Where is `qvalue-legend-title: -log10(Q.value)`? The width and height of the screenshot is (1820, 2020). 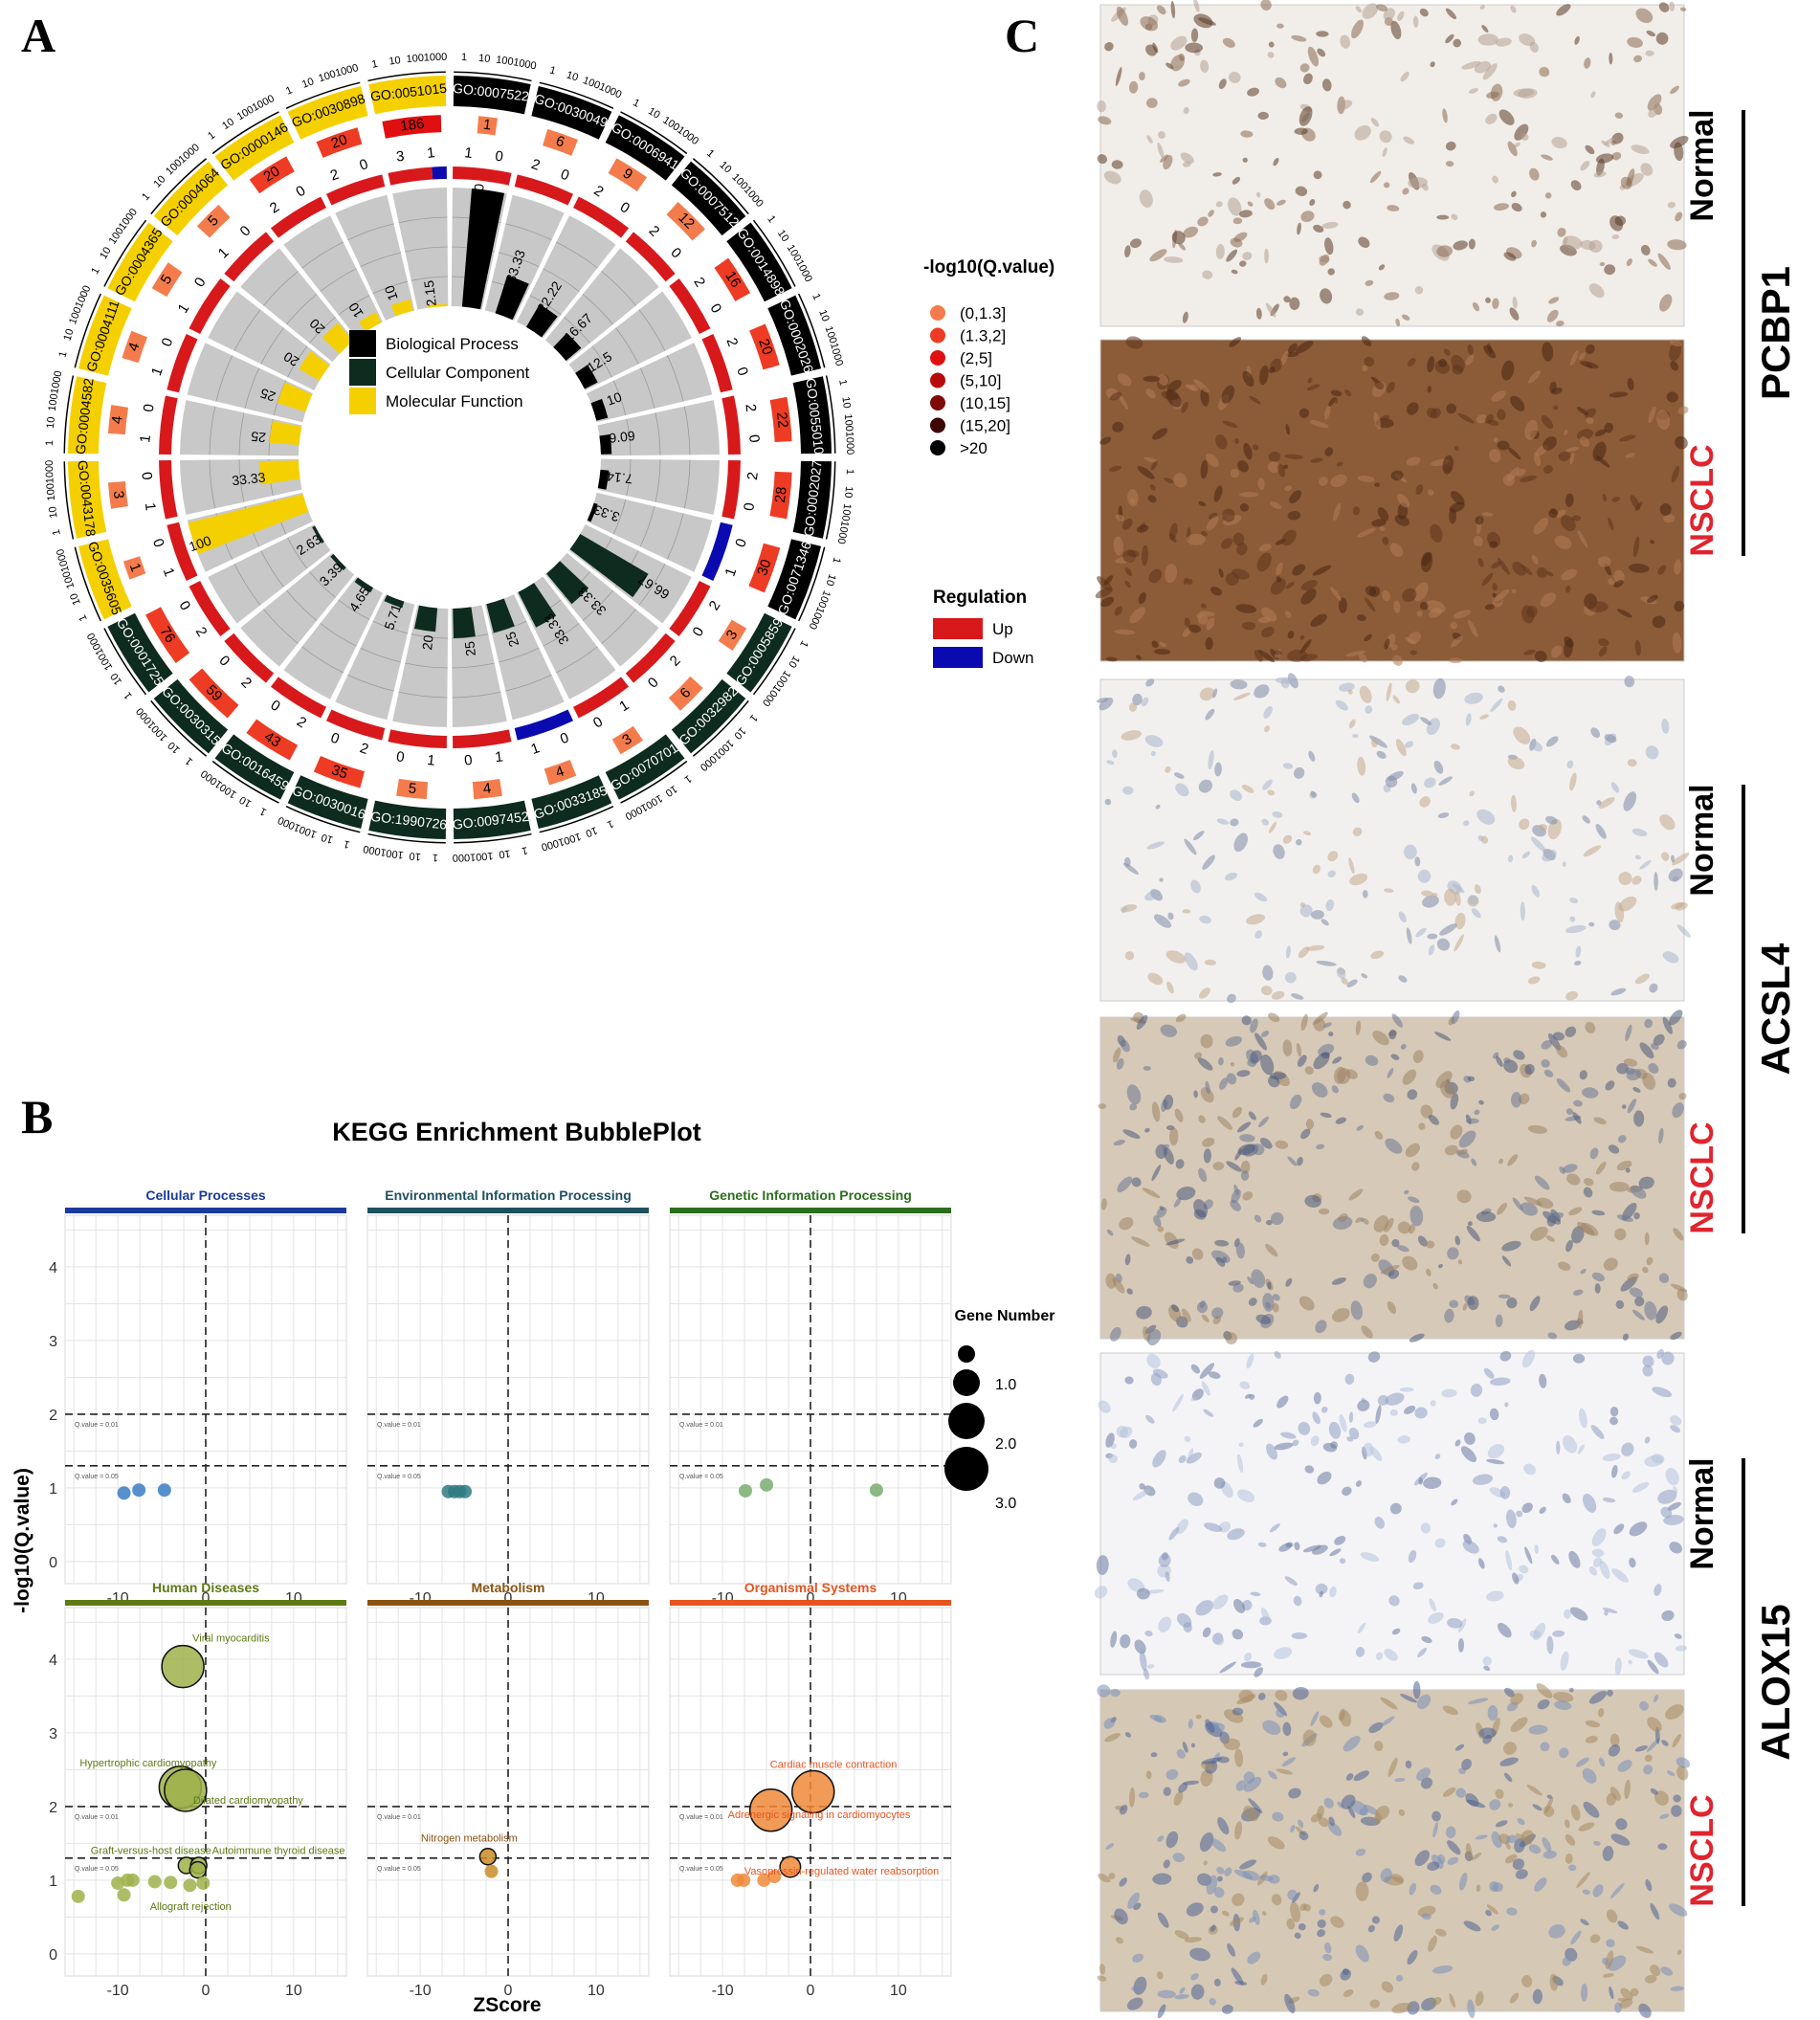
qvalue-legend-title: -log10(Q.value) is located at coordinates (989, 267).